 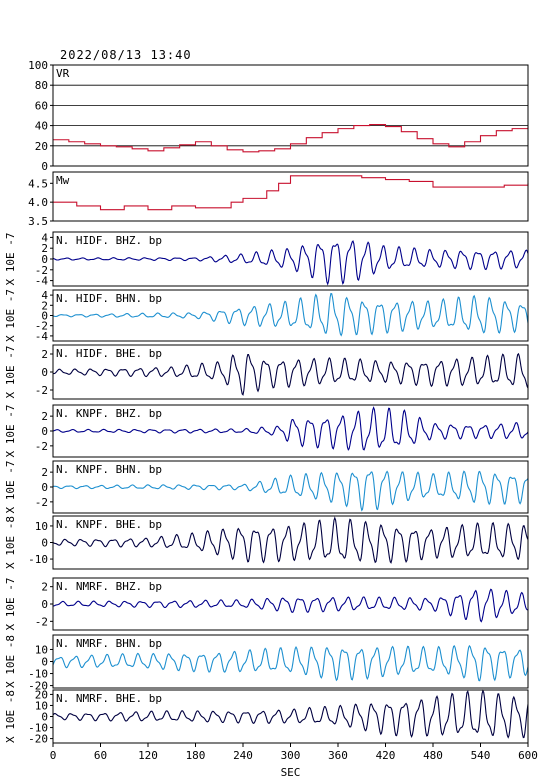 What do you see at coordinates (243, 755) in the screenshot?
I see `x-tick-label: 240` at bounding box center [243, 755].